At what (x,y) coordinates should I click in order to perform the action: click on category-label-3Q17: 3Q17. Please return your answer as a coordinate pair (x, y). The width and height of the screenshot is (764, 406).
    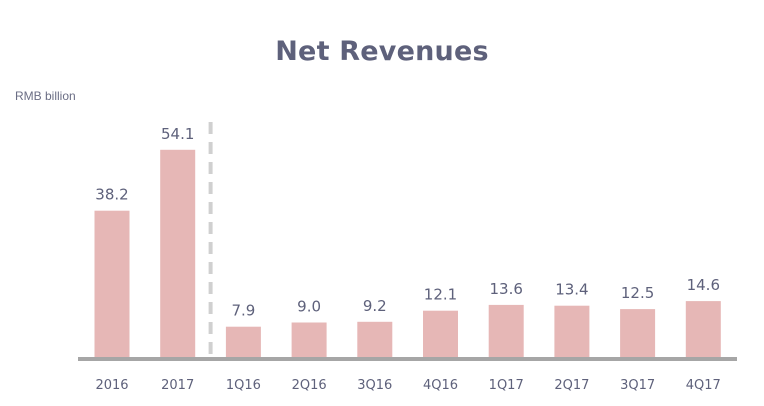
    Looking at the image, I should click on (637, 385).